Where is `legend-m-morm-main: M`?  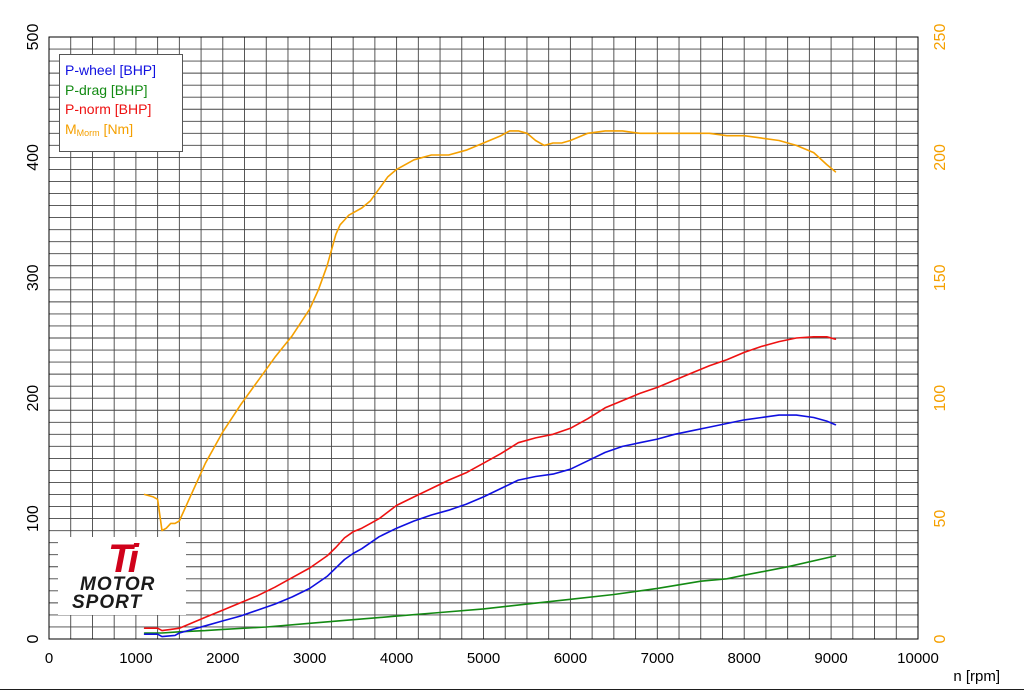
legend-m-morm-main: M is located at coordinates (71, 128).